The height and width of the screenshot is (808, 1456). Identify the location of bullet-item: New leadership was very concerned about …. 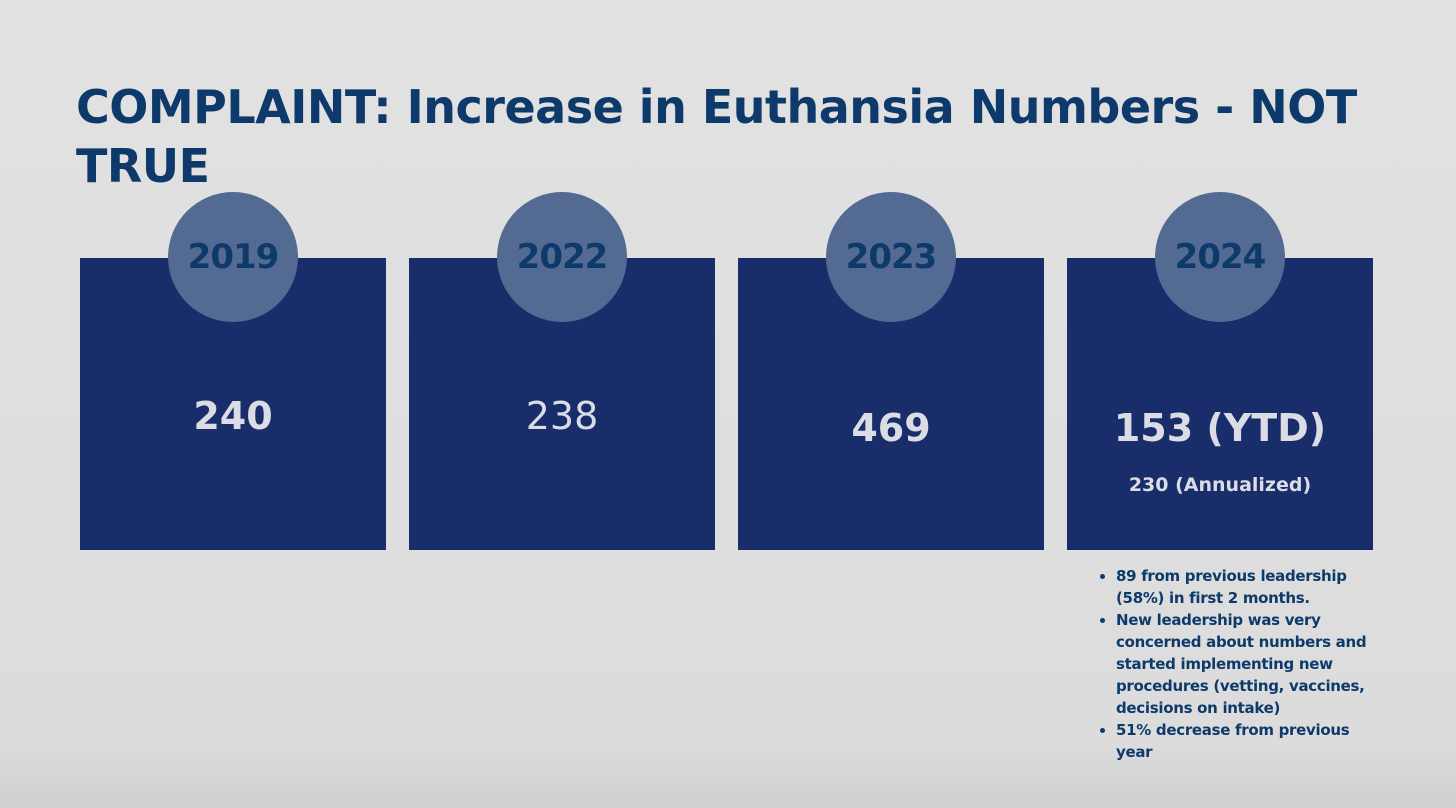
(1247, 664).